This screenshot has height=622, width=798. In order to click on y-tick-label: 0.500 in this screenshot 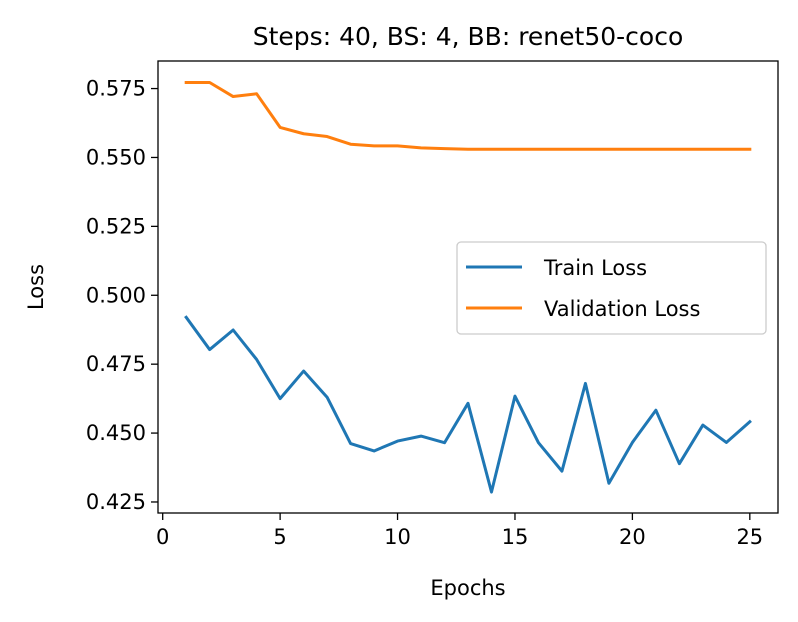, I will do `click(116, 295)`.